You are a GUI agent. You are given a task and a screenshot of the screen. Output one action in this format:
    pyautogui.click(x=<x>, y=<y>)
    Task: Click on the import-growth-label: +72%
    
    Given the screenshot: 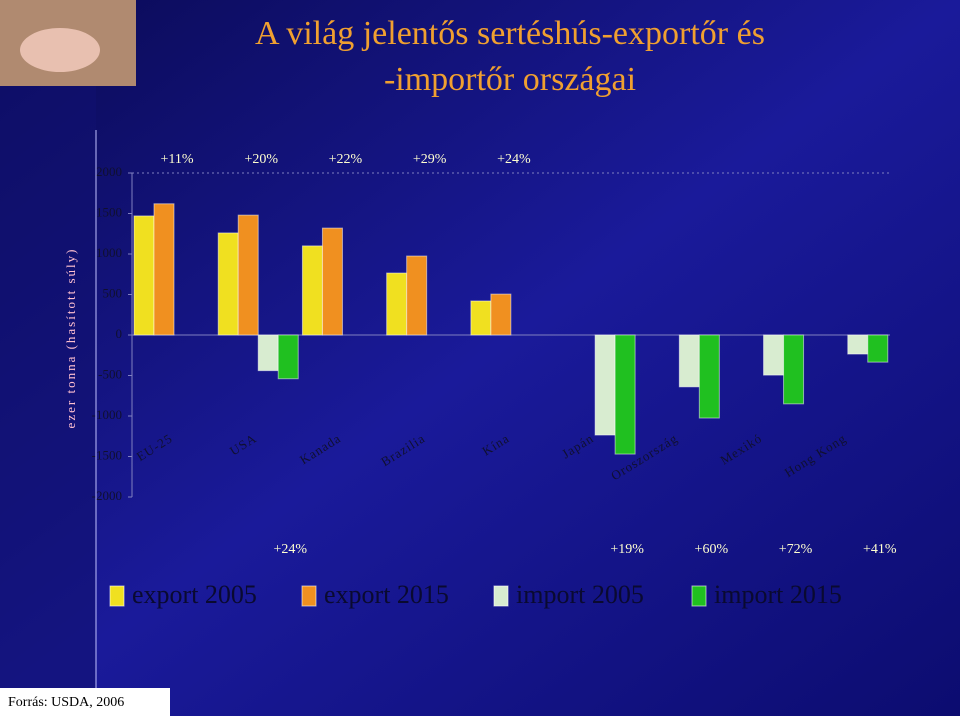 What is the action you would take?
    pyautogui.click(x=796, y=549)
    